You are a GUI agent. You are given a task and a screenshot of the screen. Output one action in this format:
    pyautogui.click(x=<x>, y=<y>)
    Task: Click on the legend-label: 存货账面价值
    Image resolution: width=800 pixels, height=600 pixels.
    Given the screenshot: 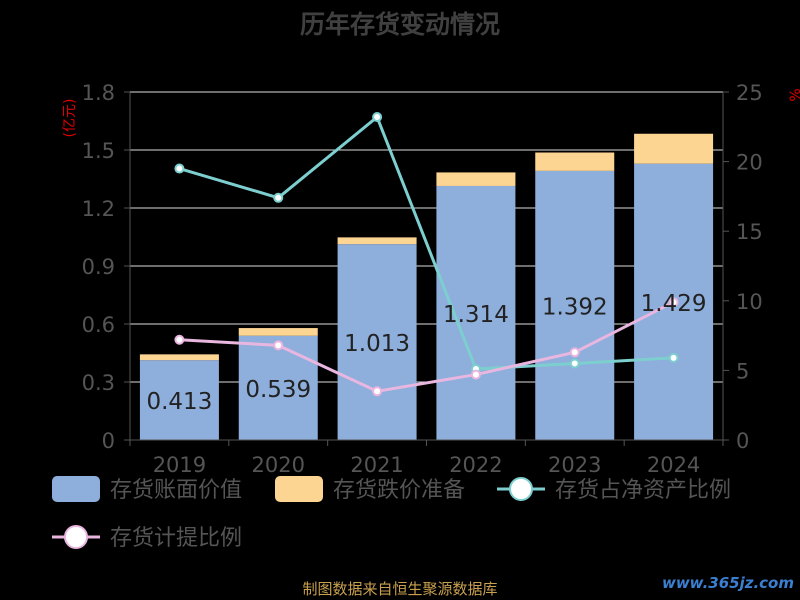 What is the action you would take?
    pyautogui.click(x=176, y=490)
    